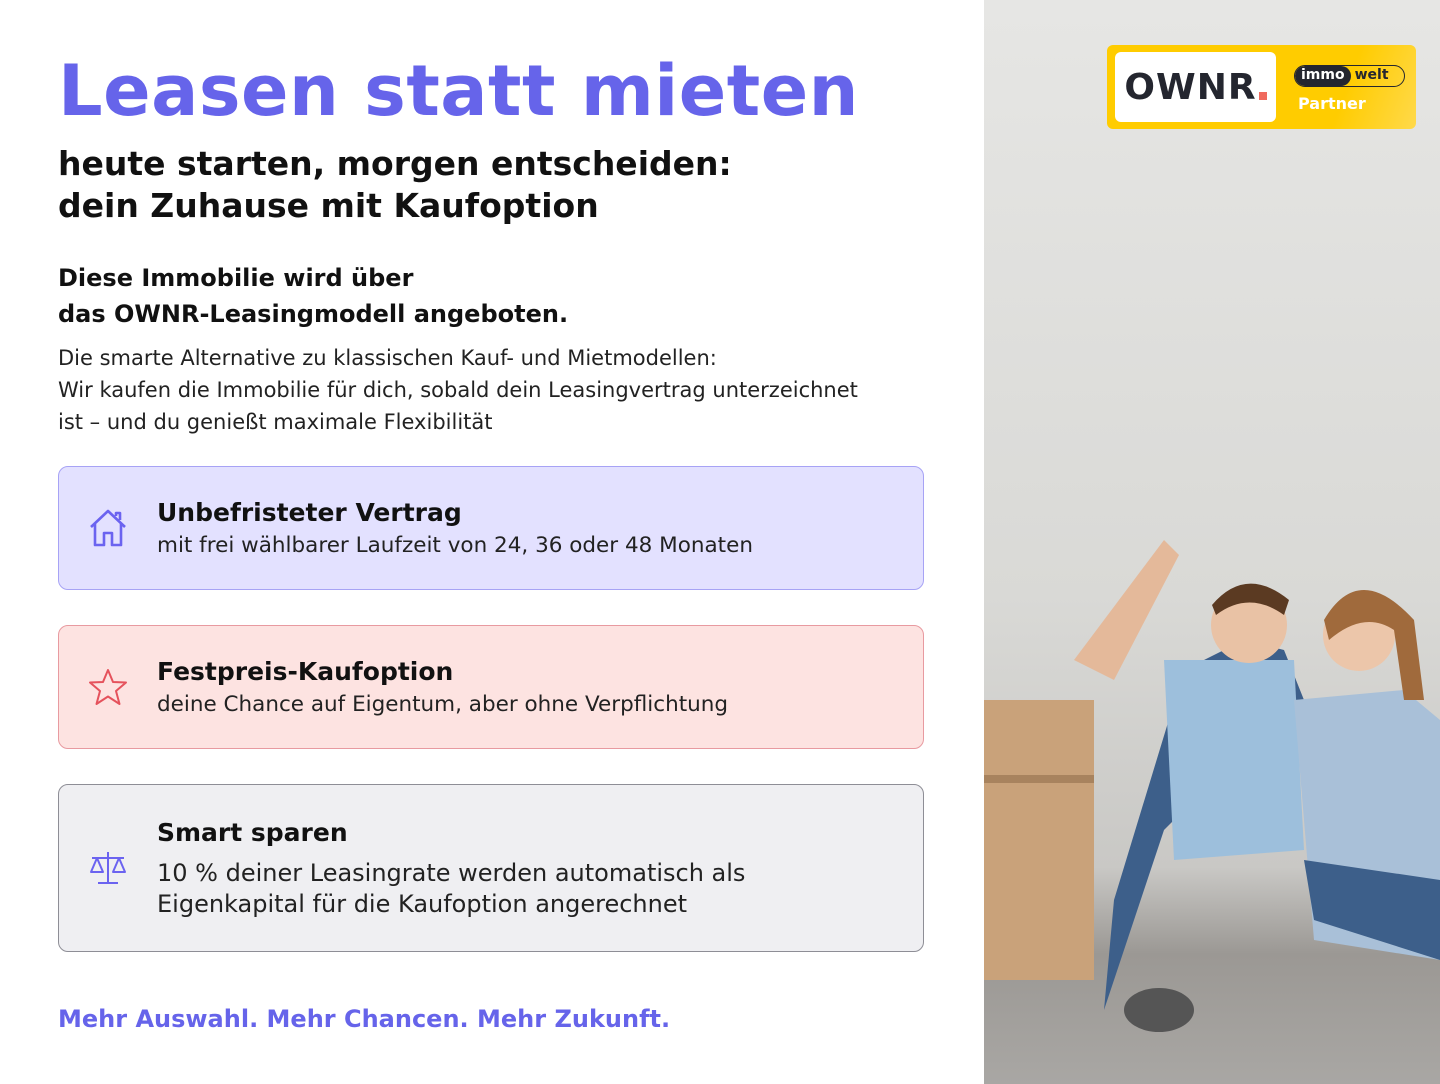 The height and width of the screenshot is (1084, 1440). Describe the element at coordinates (108, 528) in the screenshot. I see `house-icon` at that location.